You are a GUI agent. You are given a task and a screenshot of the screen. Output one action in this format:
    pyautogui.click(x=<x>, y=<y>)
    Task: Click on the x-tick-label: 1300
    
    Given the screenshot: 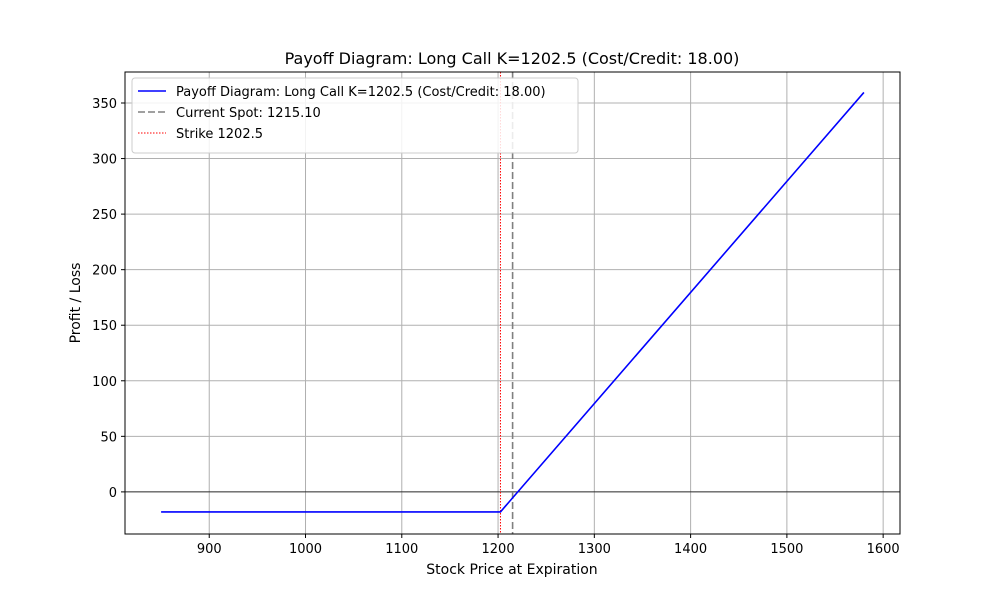 What is the action you would take?
    pyautogui.click(x=594, y=549)
    